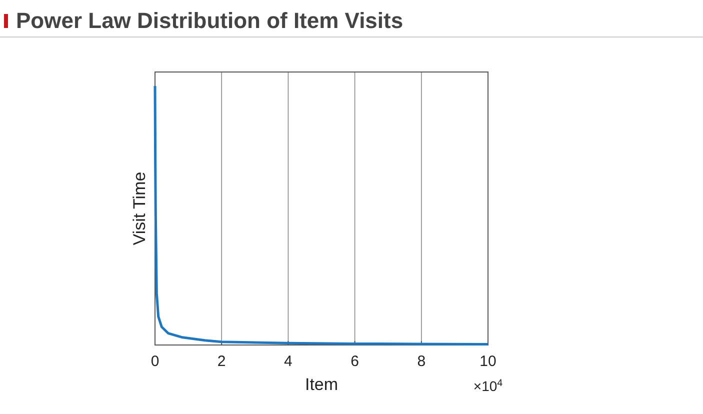 The image size is (703, 414). I want to click on text: ×10$^{4}$, so click(488, 386).